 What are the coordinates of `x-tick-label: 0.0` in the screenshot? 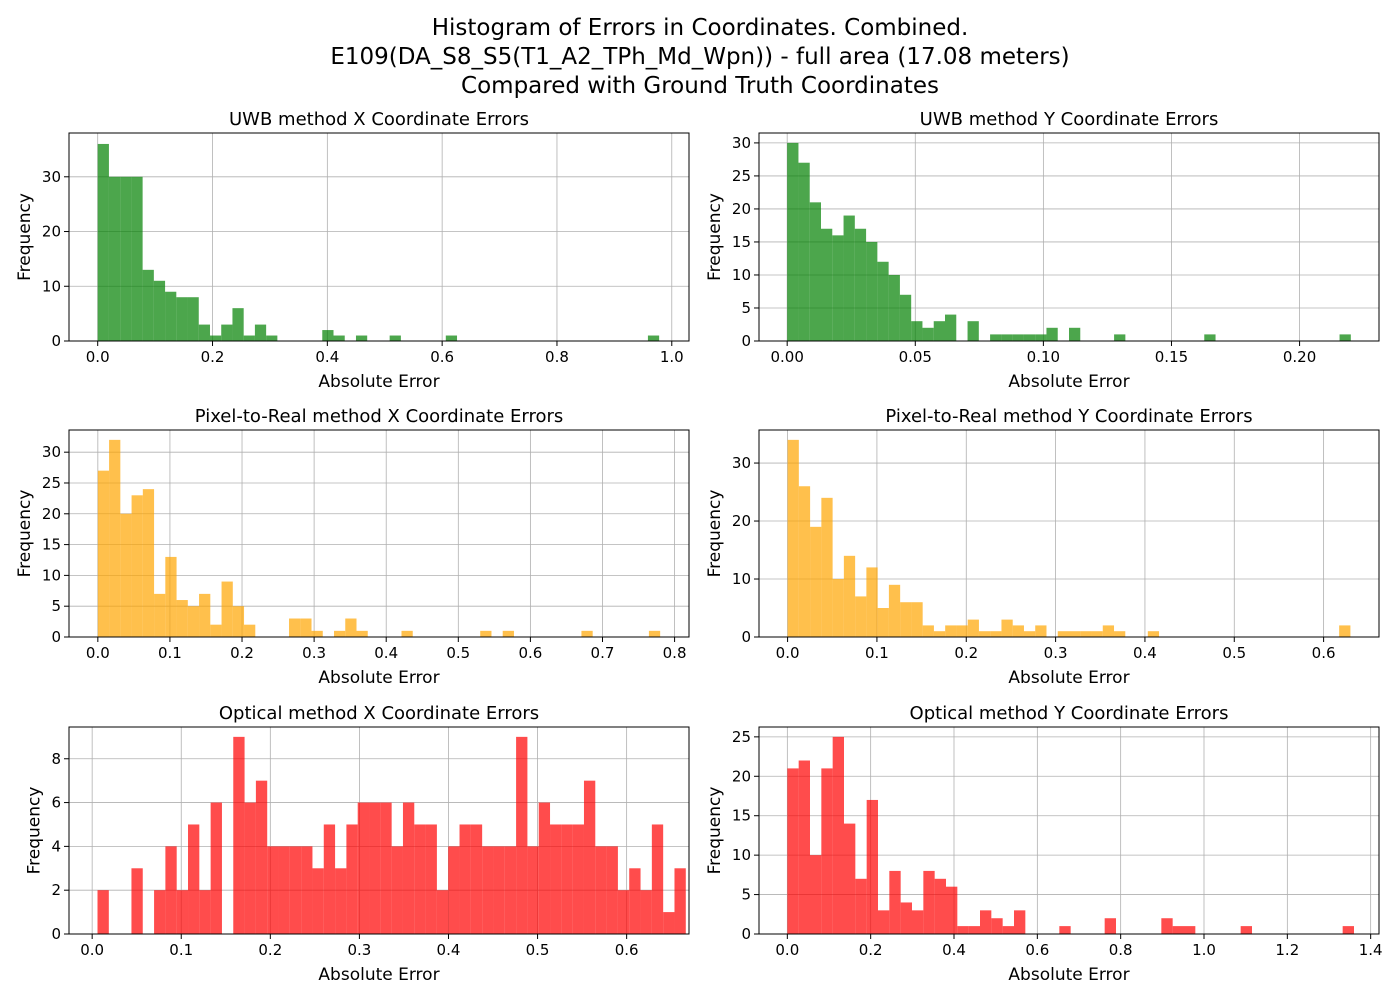 It's located at (92, 950).